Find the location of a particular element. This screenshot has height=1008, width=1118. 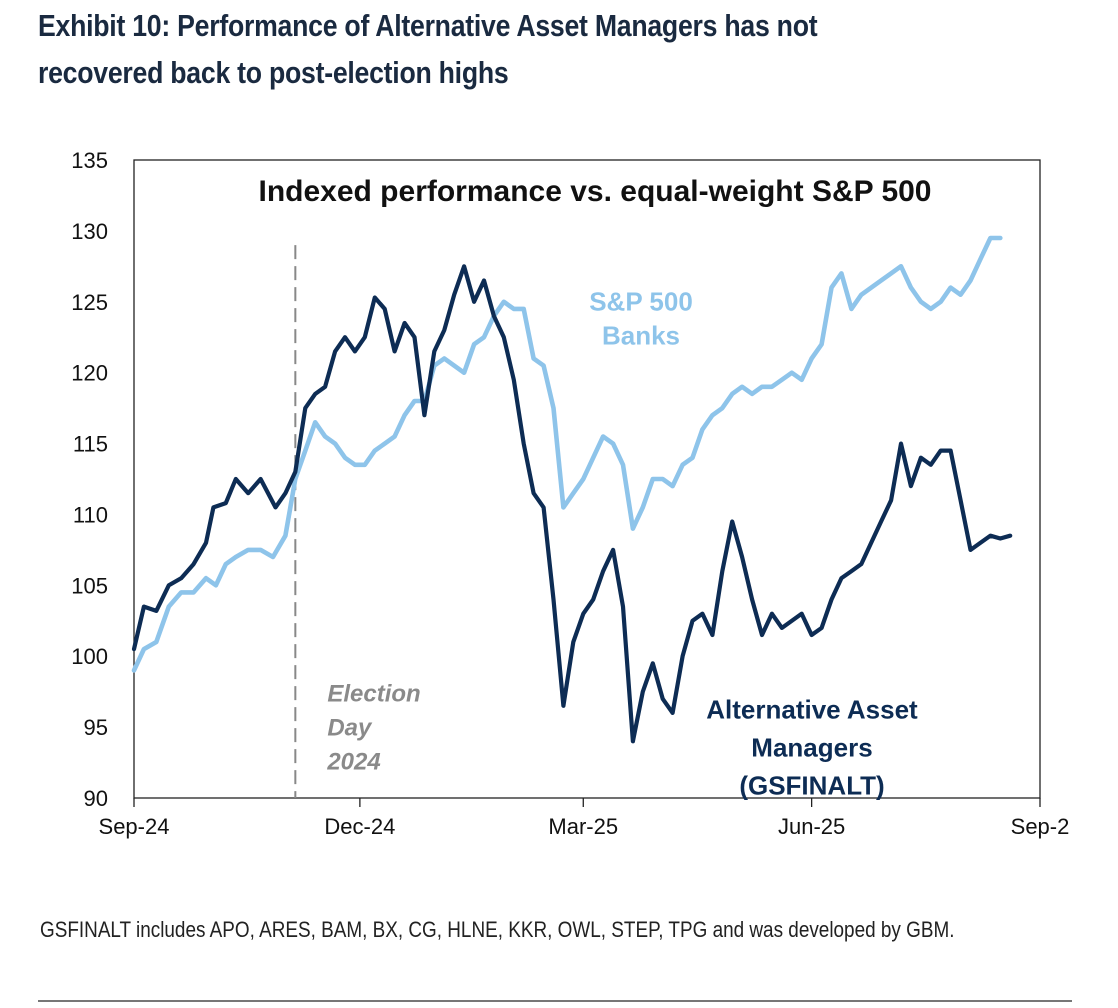

y-tick-label: 100 is located at coordinates (89, 656).